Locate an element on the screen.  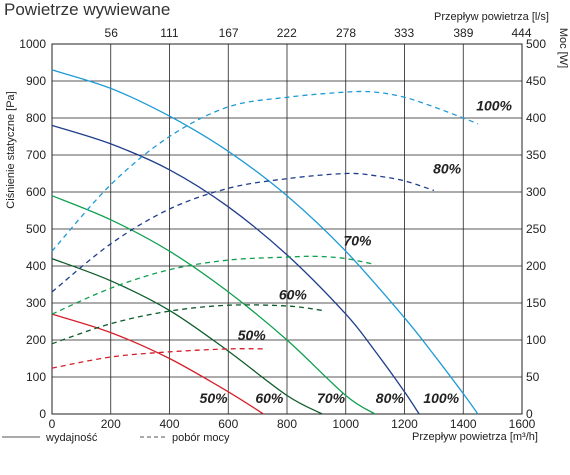
chart-title: Powietrze wywiewane is located at coordinates (87, 9).